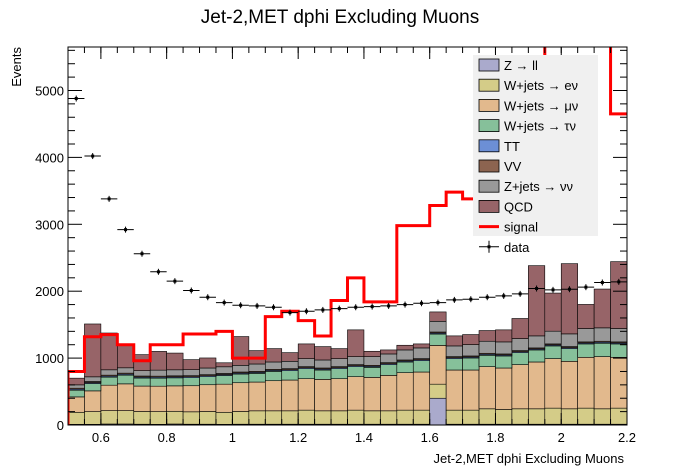 The width and height of the screenshot is (696, 472). Describe the element at coordinates (489, 85) in the screenshot. I see `legend-swatch-wenu` at that location.